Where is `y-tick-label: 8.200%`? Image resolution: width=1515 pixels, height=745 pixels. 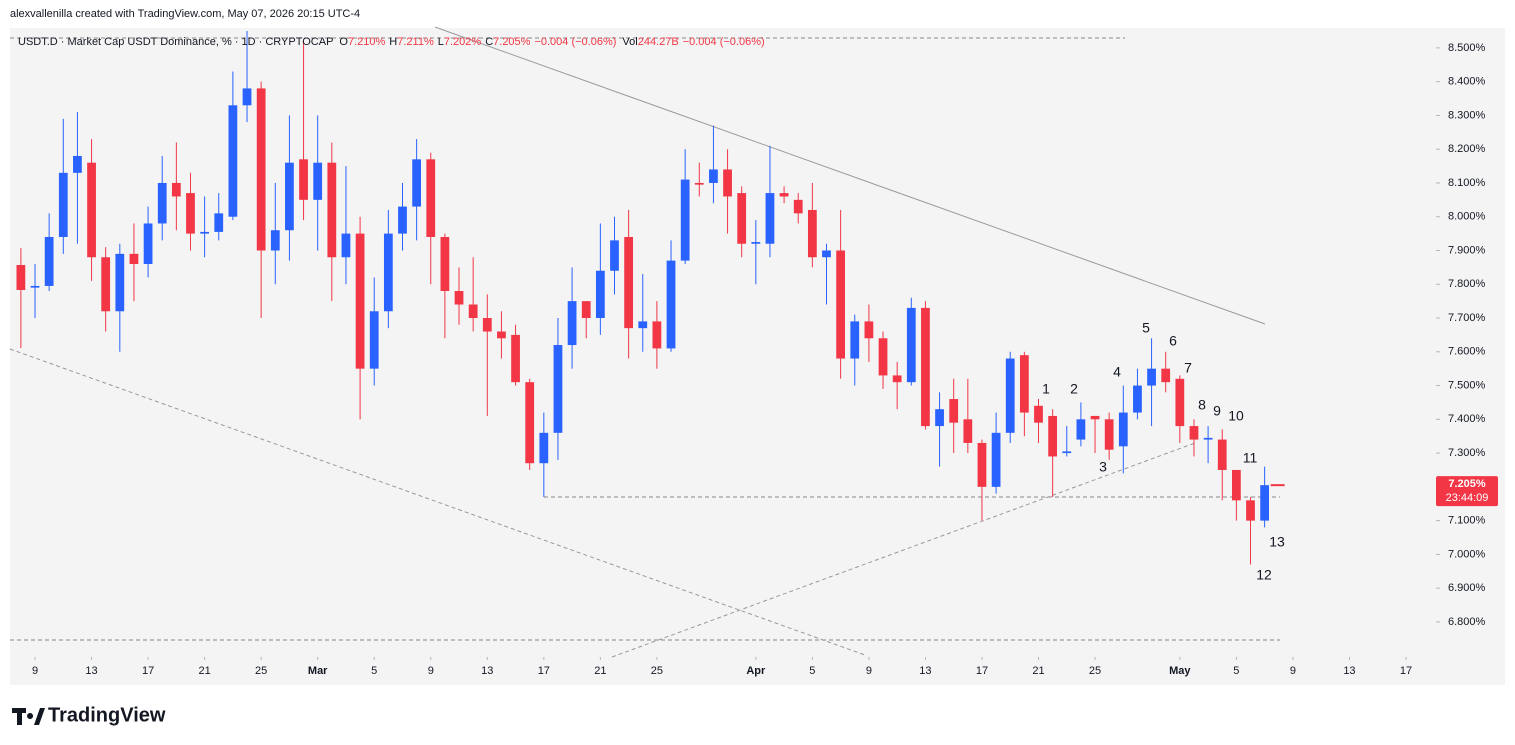 y-tick-label: 8.200% is located at coordinates (1467, 149).